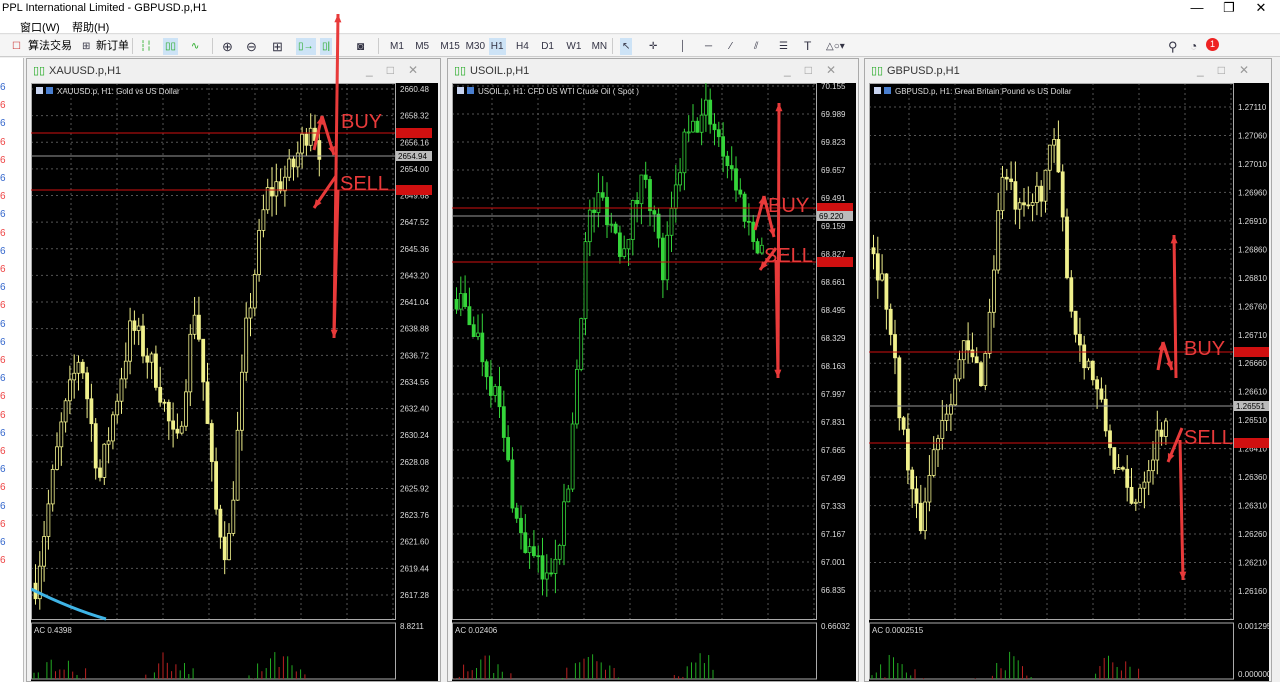  What do you see at coordinates (40, 28) in the screenshot?
I see `menu-window: 窗口(W)` at bounding box center [40, 28].